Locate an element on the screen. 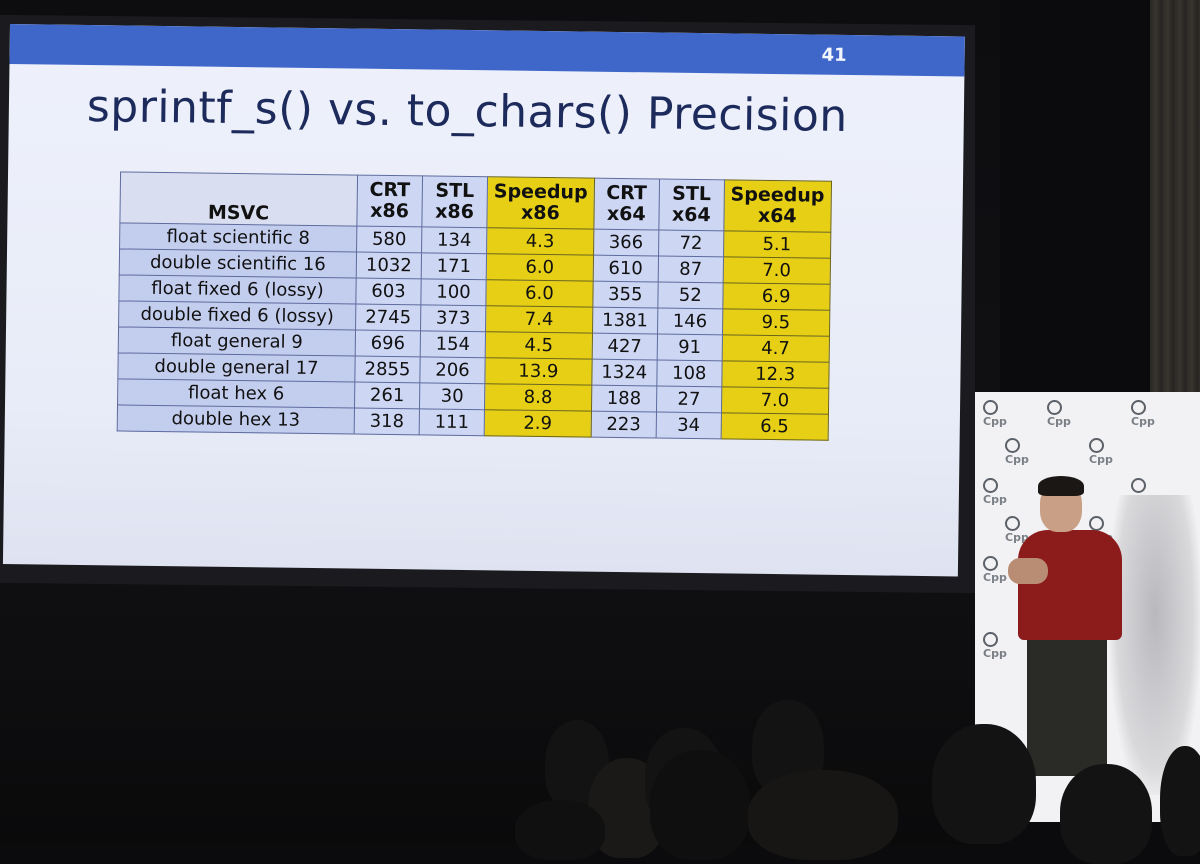 This screenshot has height=864, width=1200. stl-x86-cell: 373 is located at coordinates (453, 318).